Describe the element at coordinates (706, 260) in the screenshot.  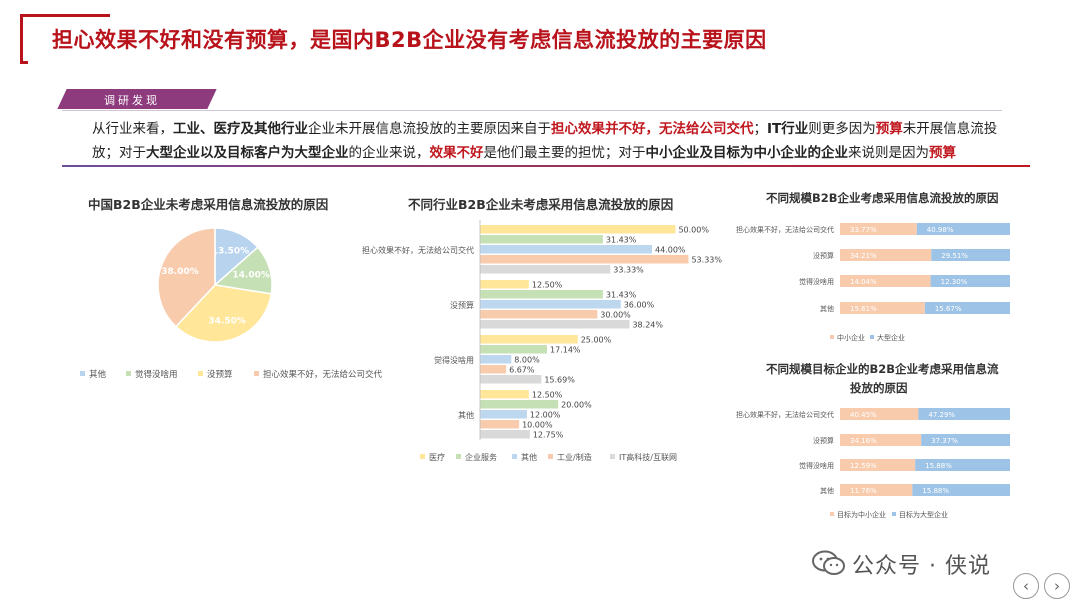
I see `industry-data-label: 53.33%` at that location.